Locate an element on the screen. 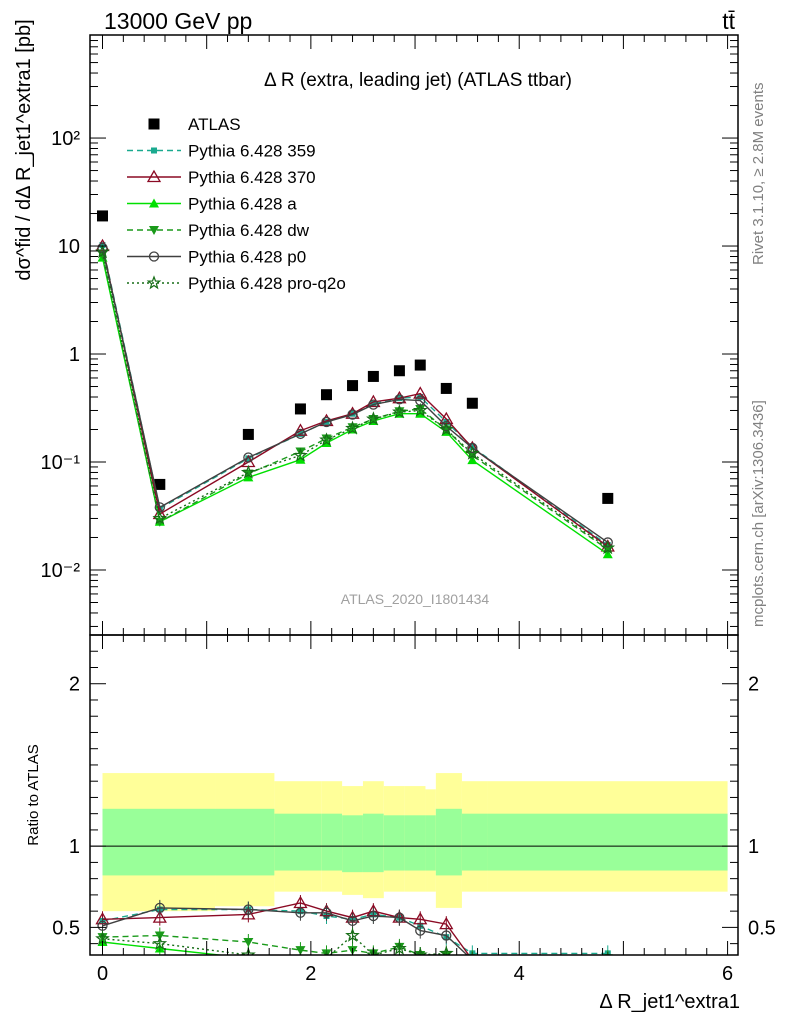 The width and height of the screenshot is (786, 1024). x-tick-label: 2 is located at coordinates (310, 974).